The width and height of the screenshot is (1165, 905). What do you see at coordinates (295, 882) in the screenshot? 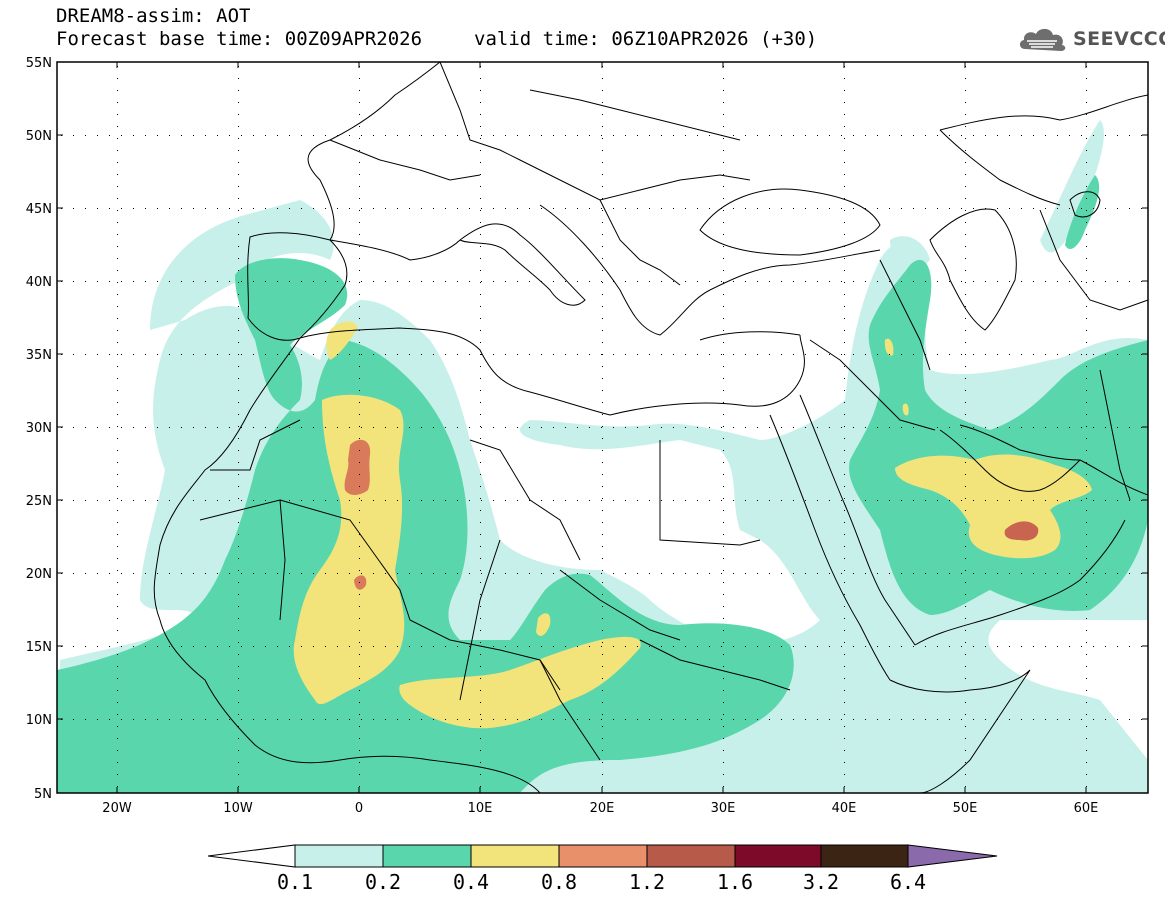
I see `colorbar-label: 0.1` at bounding box center [295, 882].